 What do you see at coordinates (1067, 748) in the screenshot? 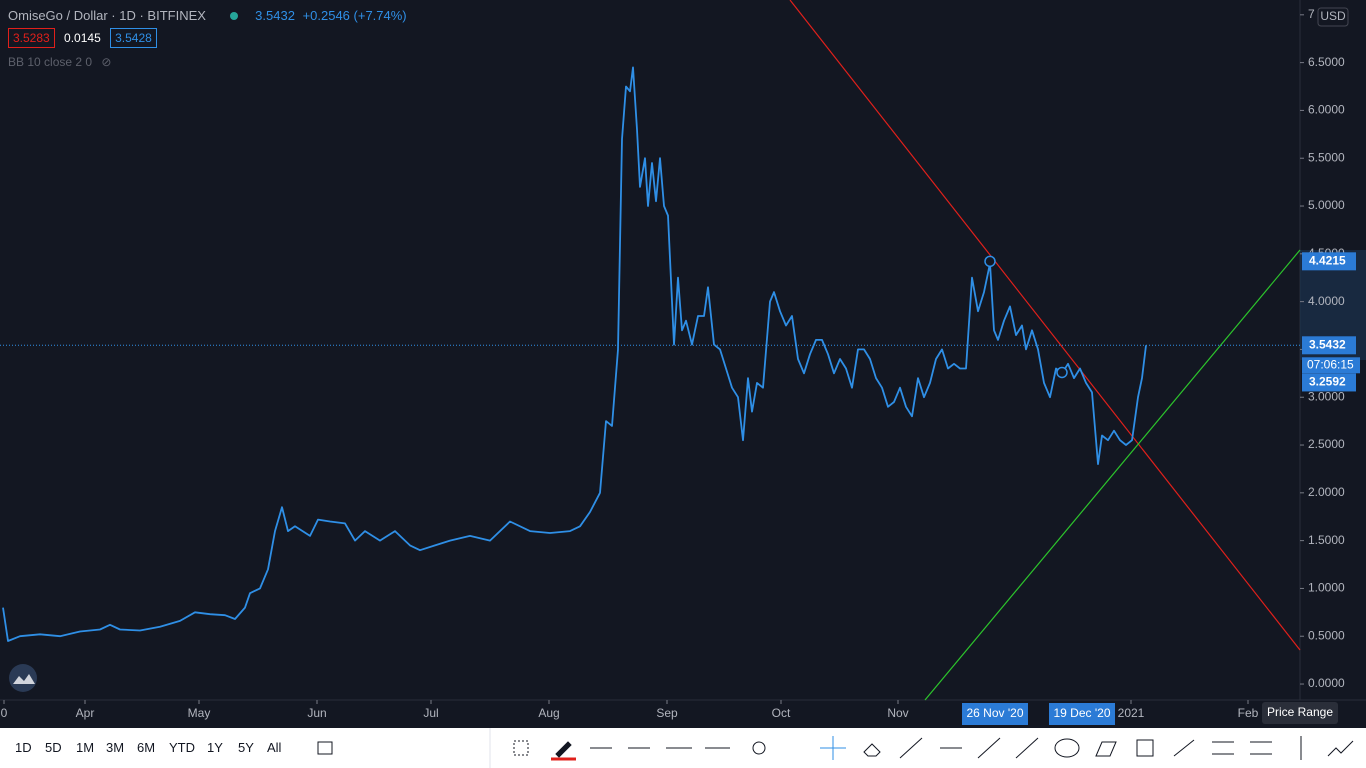
I see `ellipse-tool` at bounding box center [1067, 748].